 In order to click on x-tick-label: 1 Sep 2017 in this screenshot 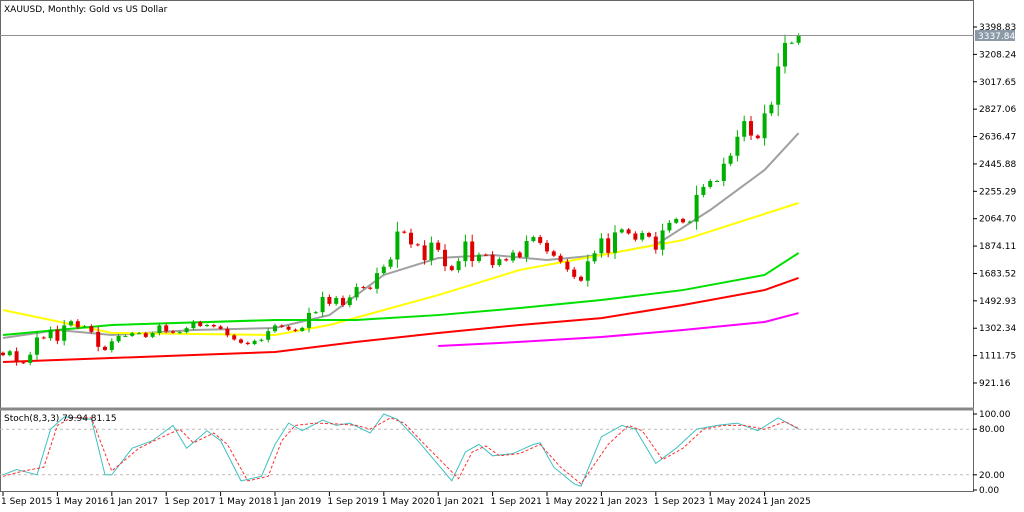, I will do `click(189, 502)`.